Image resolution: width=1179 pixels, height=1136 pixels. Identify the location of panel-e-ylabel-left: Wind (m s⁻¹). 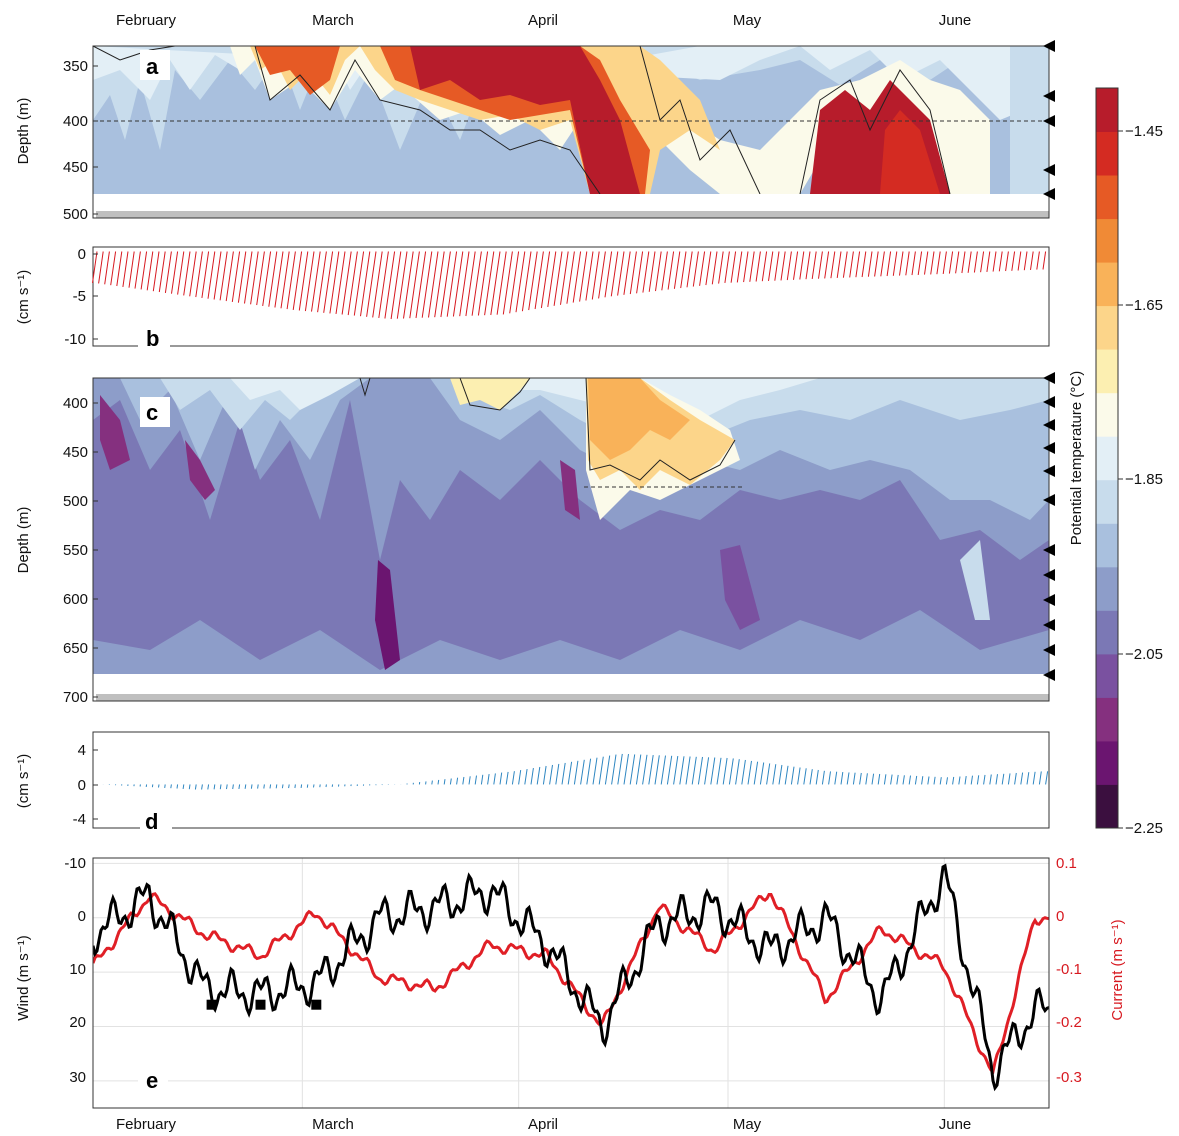
(23, 977).